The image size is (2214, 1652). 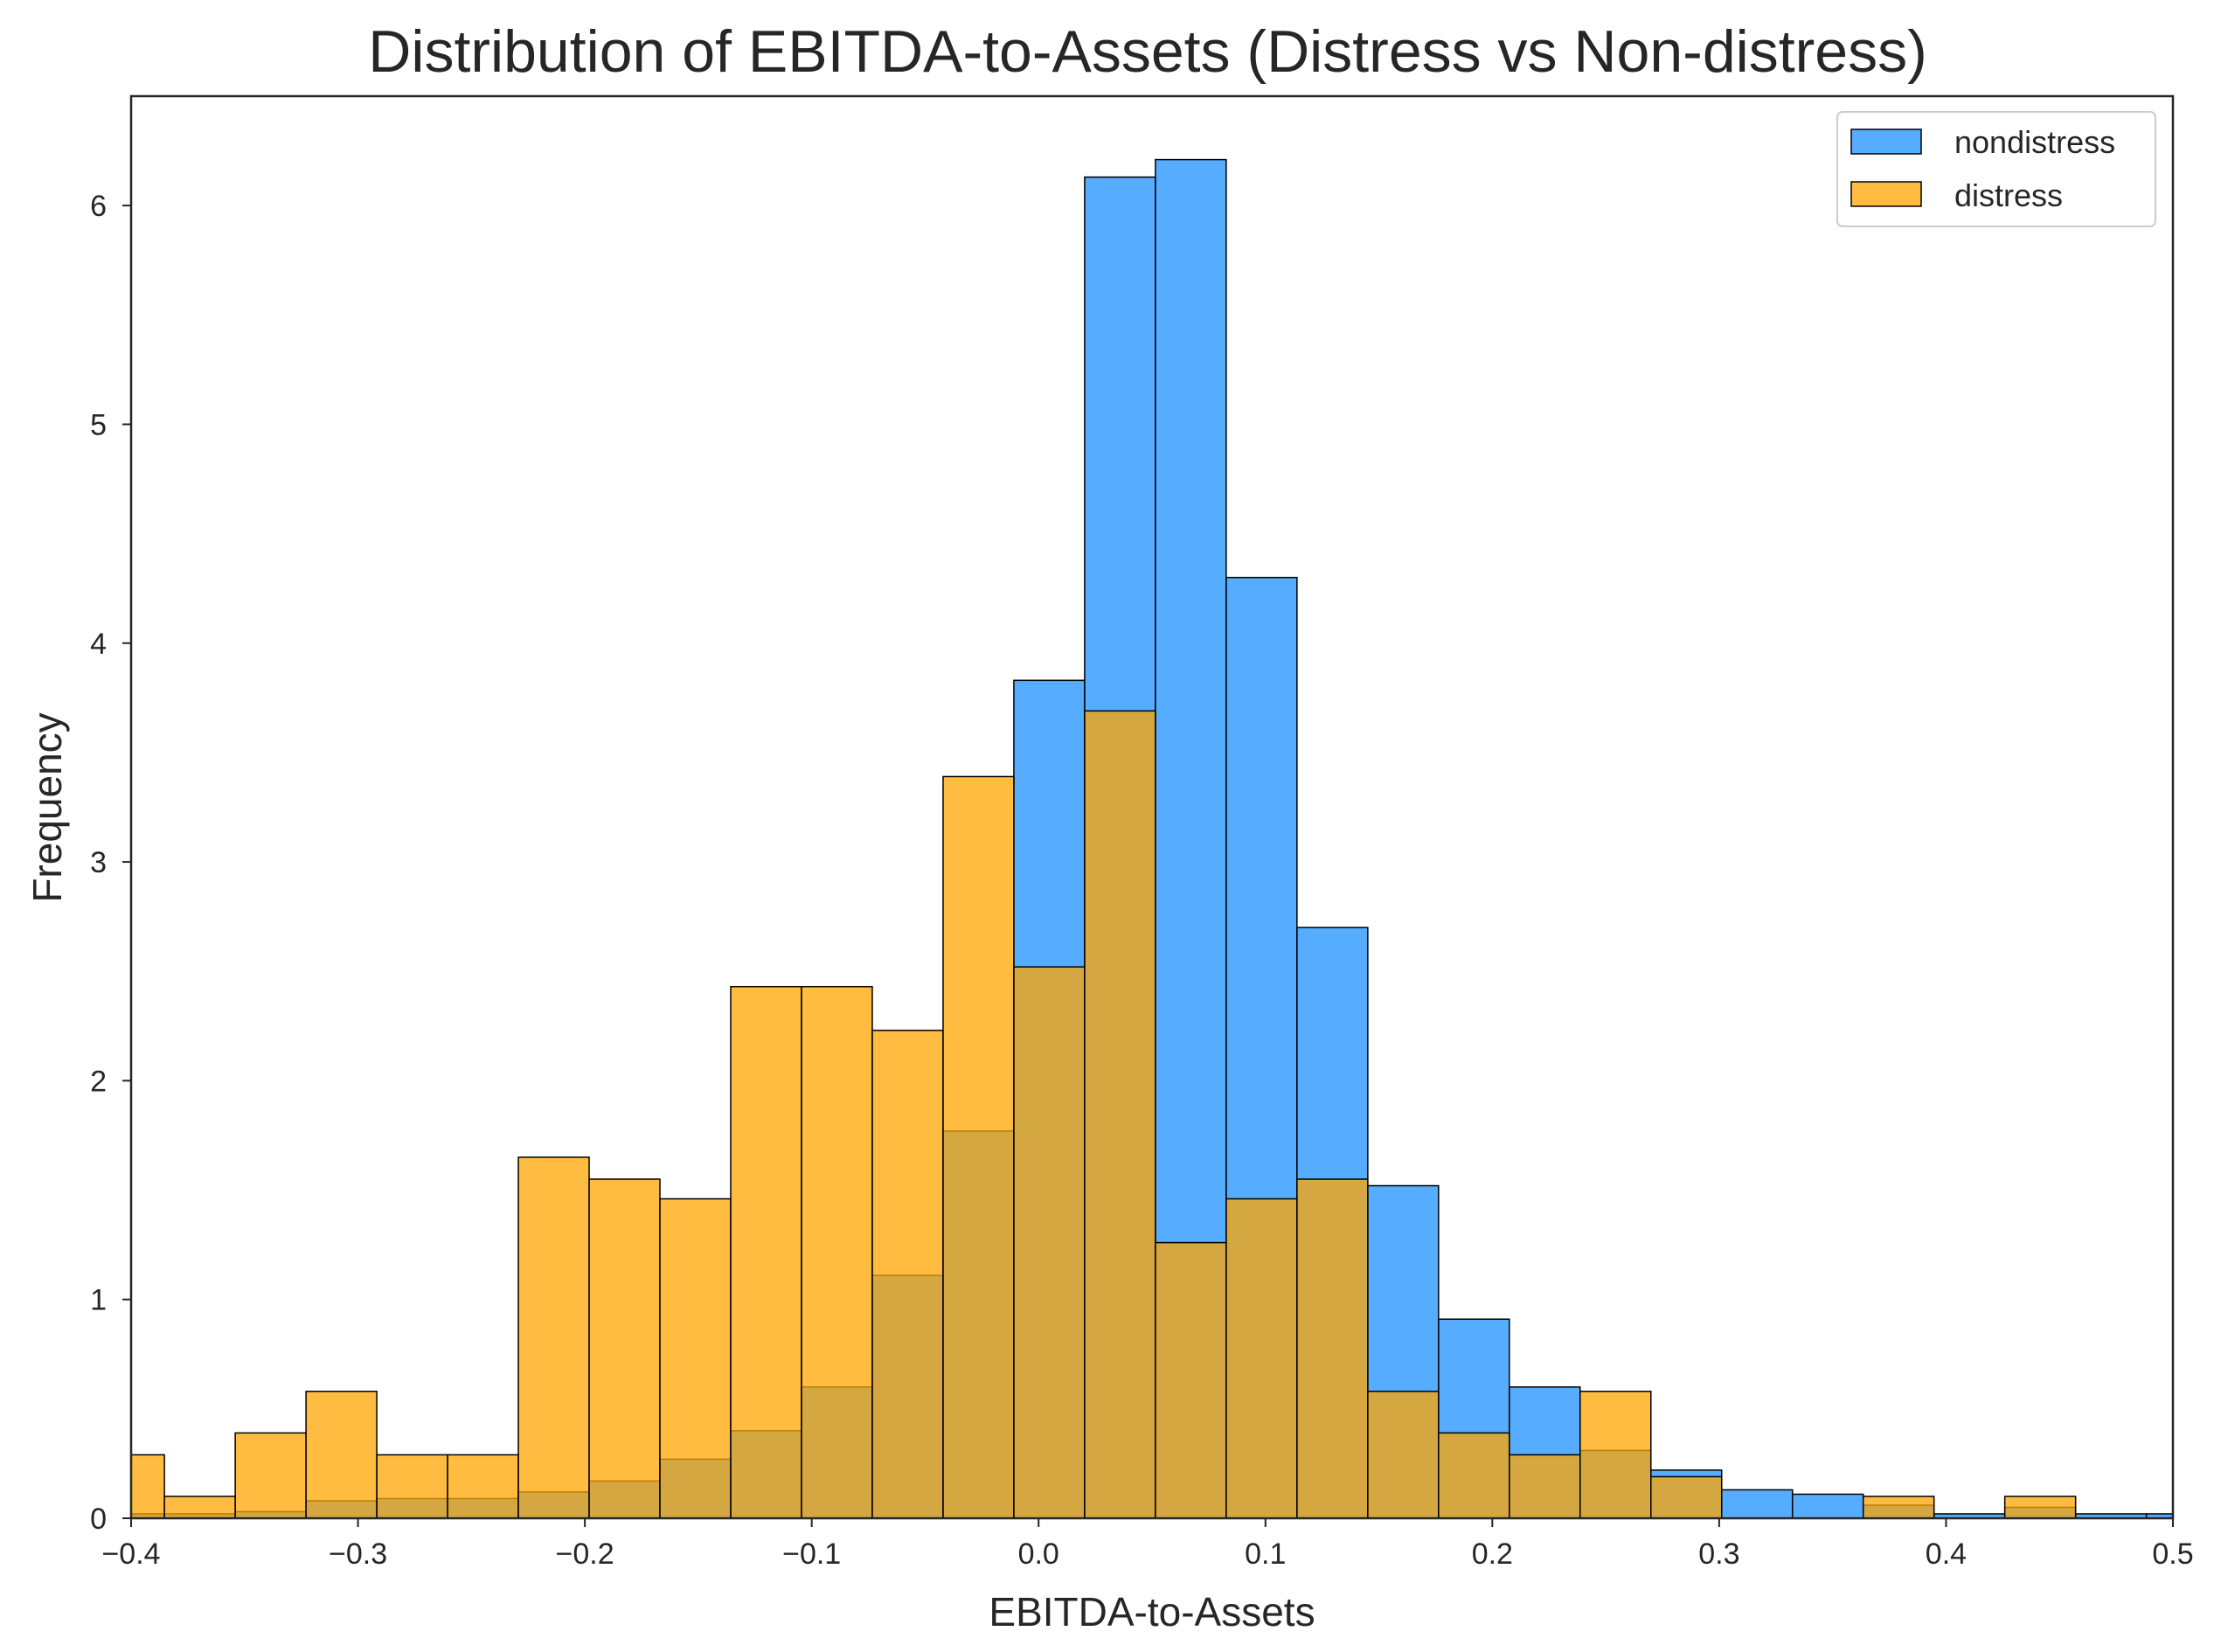 What do you see at coordinates (1886, 194) in the screenshot?
I see `legend-swatch-distress` at bounding box center [1886, 194].